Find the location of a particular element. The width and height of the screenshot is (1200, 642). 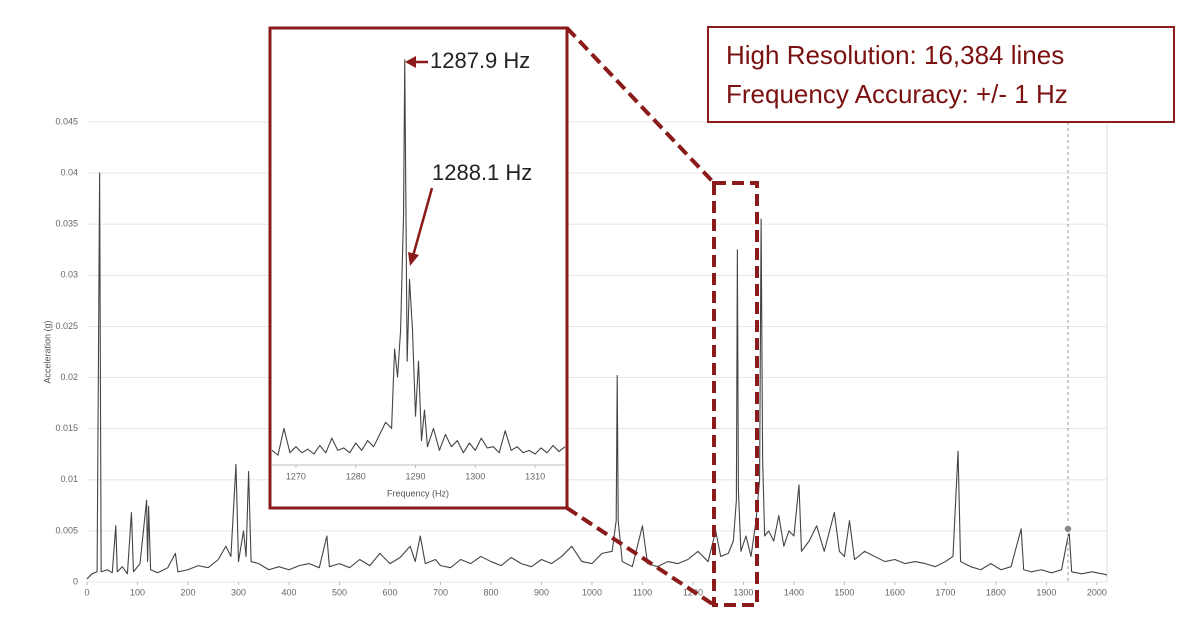

info-text: Frequency Accuracy: +/- 1 Hz is located at coordinates (897, 94).